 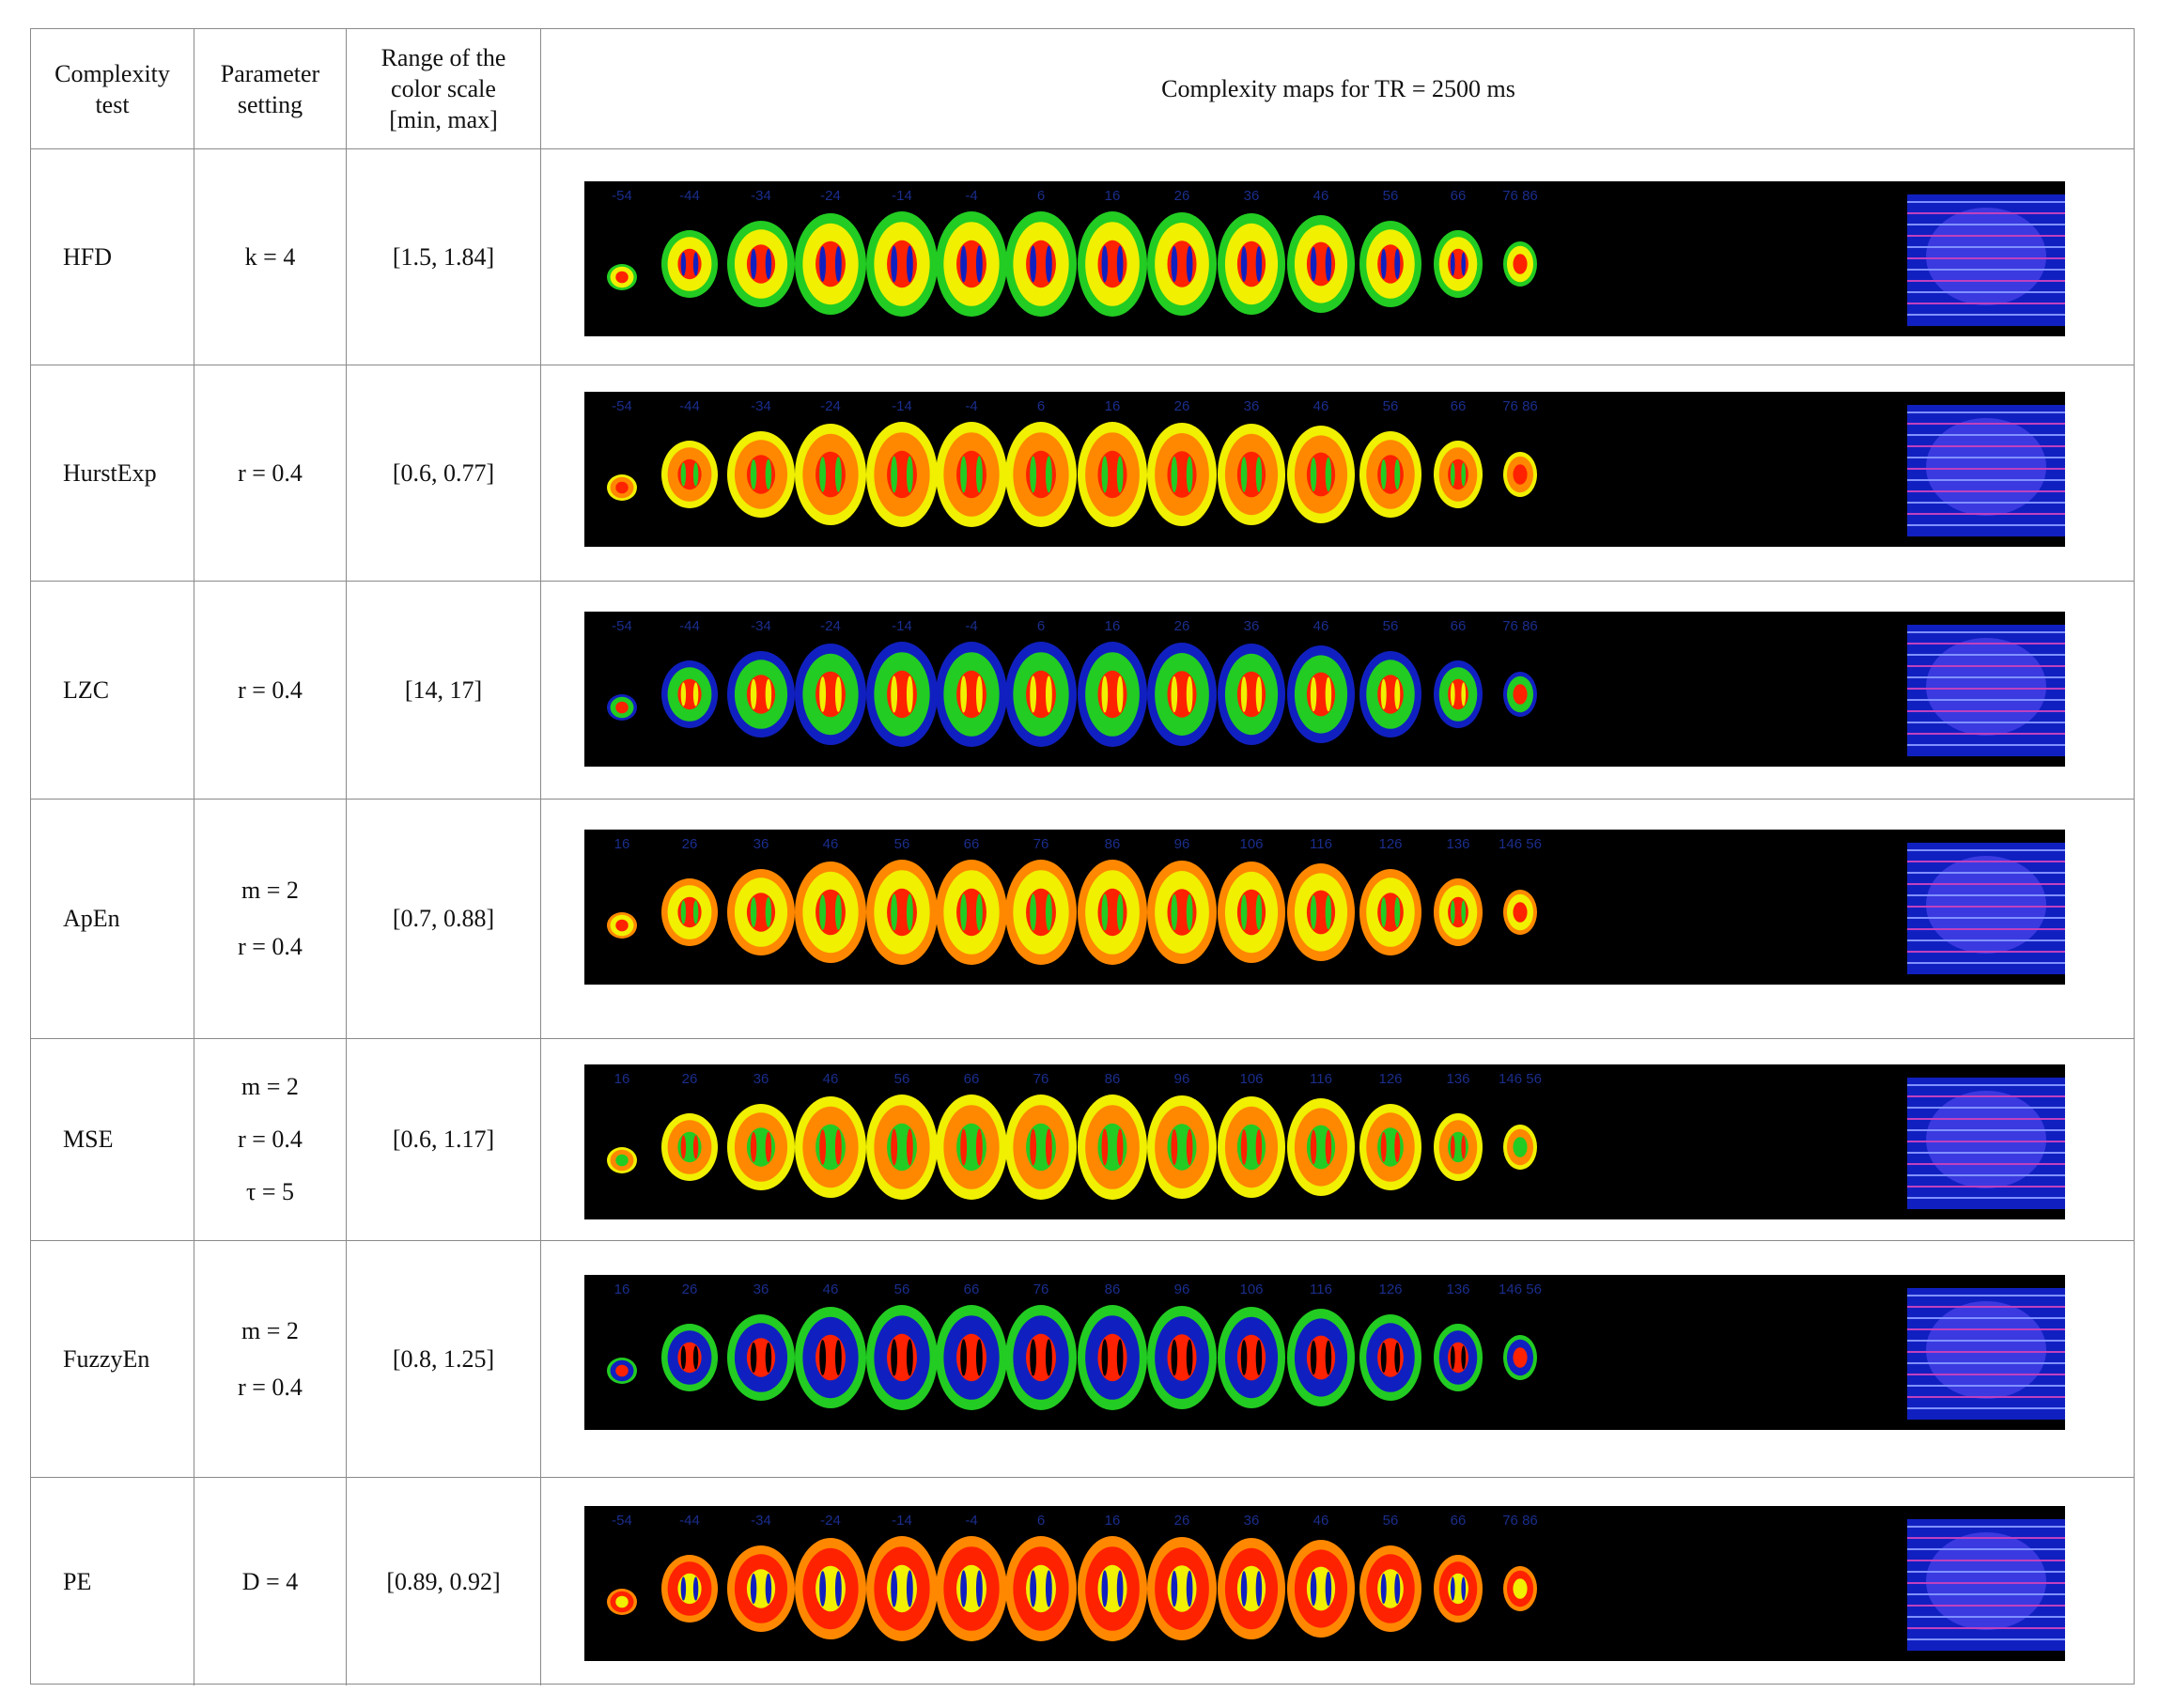 I want to click on header-color-range: Range of the color scale [min, max], so click(x=444, y=88).